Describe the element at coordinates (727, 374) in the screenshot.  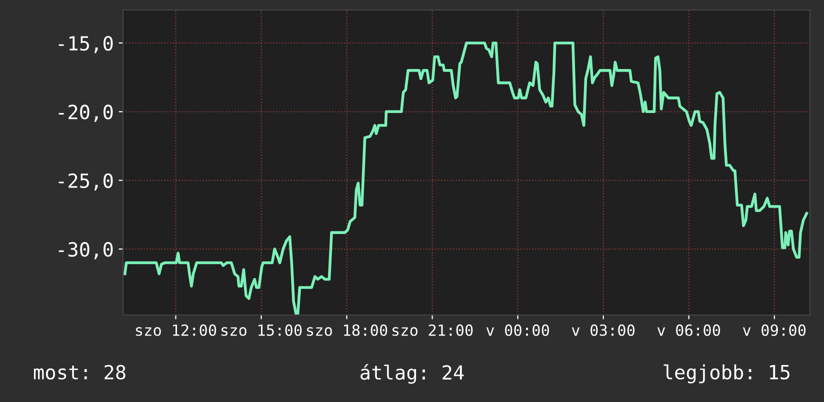
I see `text: legjobb: 15` at that location.